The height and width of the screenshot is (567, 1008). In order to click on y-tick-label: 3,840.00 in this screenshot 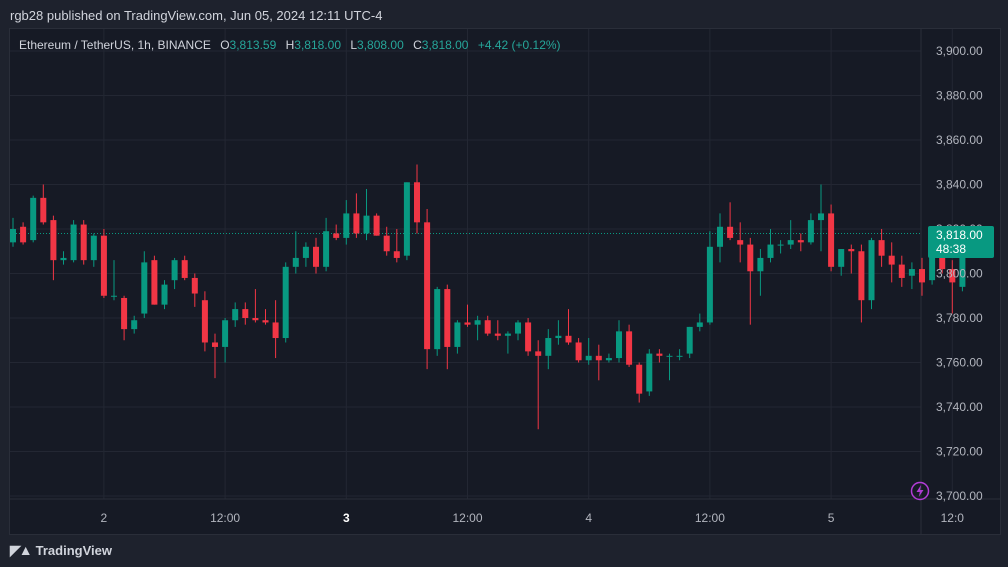, I will do `click(959, 185)`.